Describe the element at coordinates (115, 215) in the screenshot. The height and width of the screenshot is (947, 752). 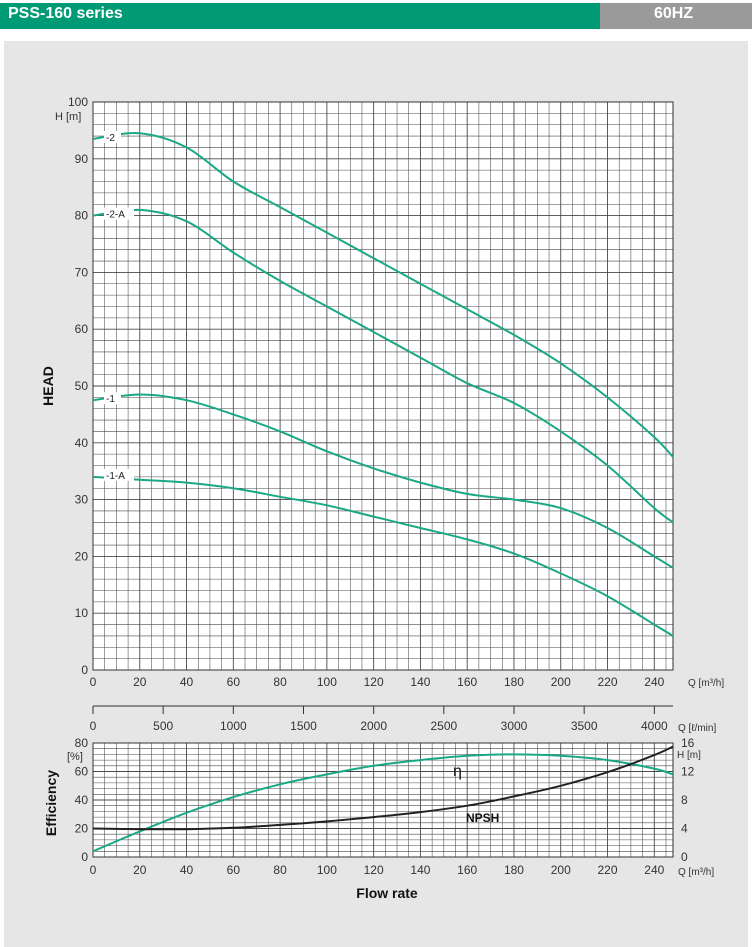
I see `curve-label: -2-A` at that location.